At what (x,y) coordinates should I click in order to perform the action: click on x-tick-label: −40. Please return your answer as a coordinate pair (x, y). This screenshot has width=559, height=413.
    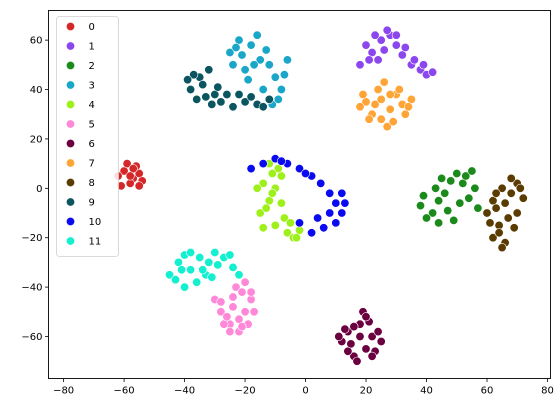
    Looking at the image, I should click on (184, 391).